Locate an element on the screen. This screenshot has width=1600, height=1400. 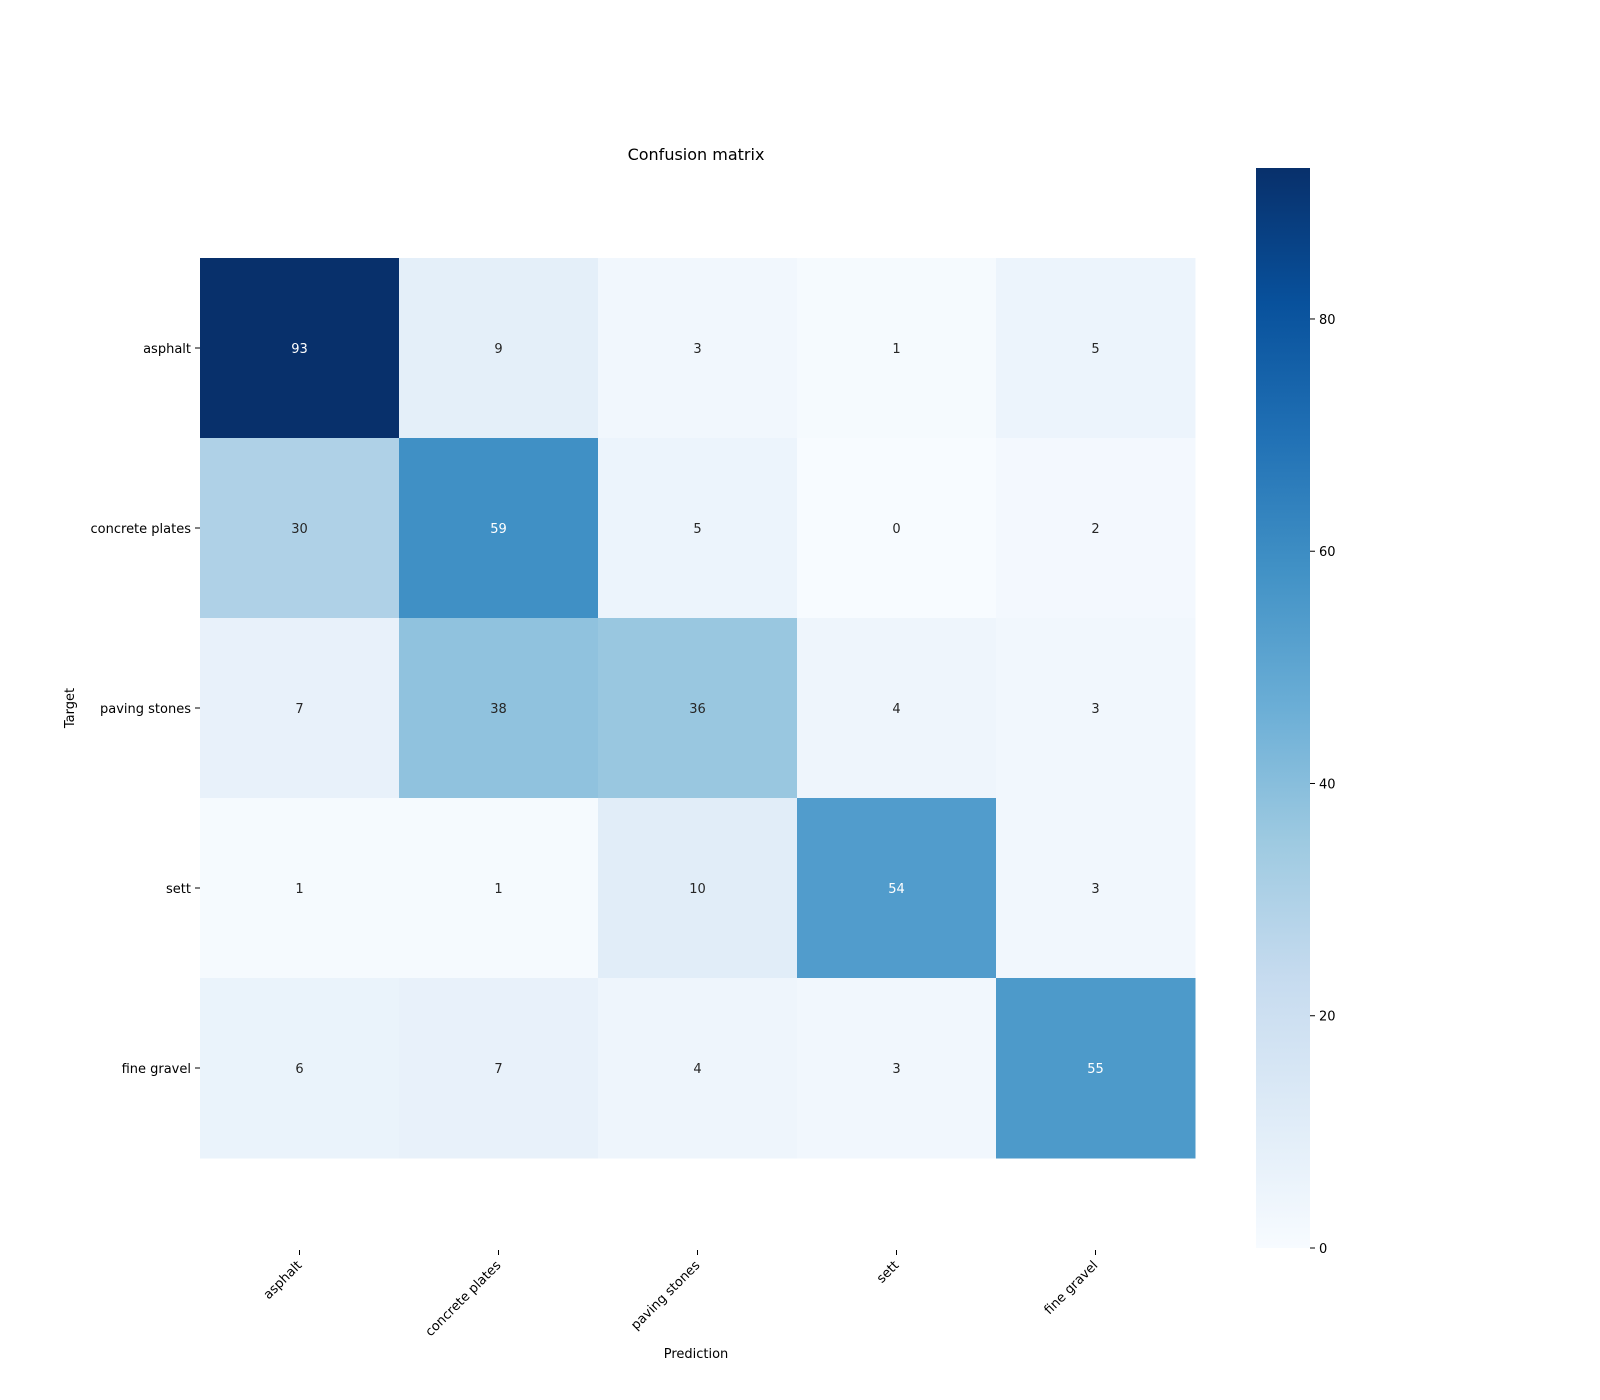
y-tick-label: sett is located at coordinates (178, 889).